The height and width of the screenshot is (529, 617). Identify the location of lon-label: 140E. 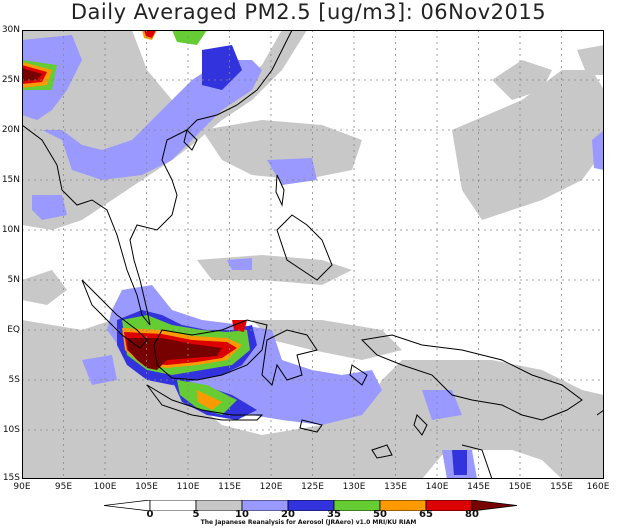
(437, 487).